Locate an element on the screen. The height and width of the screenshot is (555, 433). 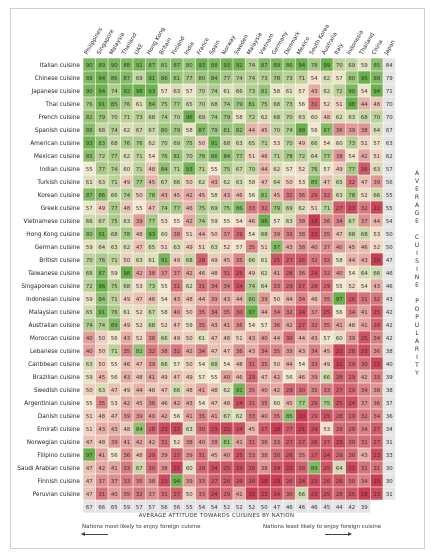
cell-value: 49 is located at coordinates (176, 261).